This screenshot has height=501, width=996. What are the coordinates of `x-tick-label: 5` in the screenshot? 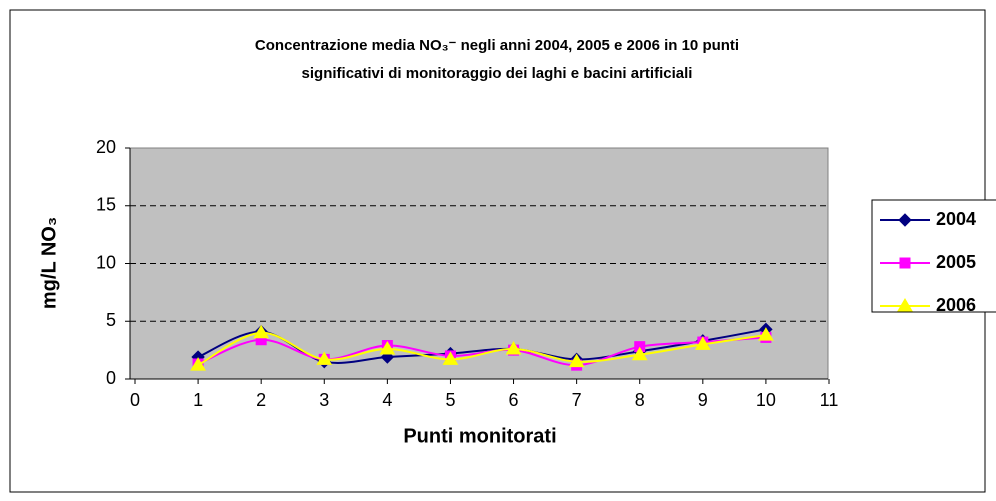 It's located at (450, 400).